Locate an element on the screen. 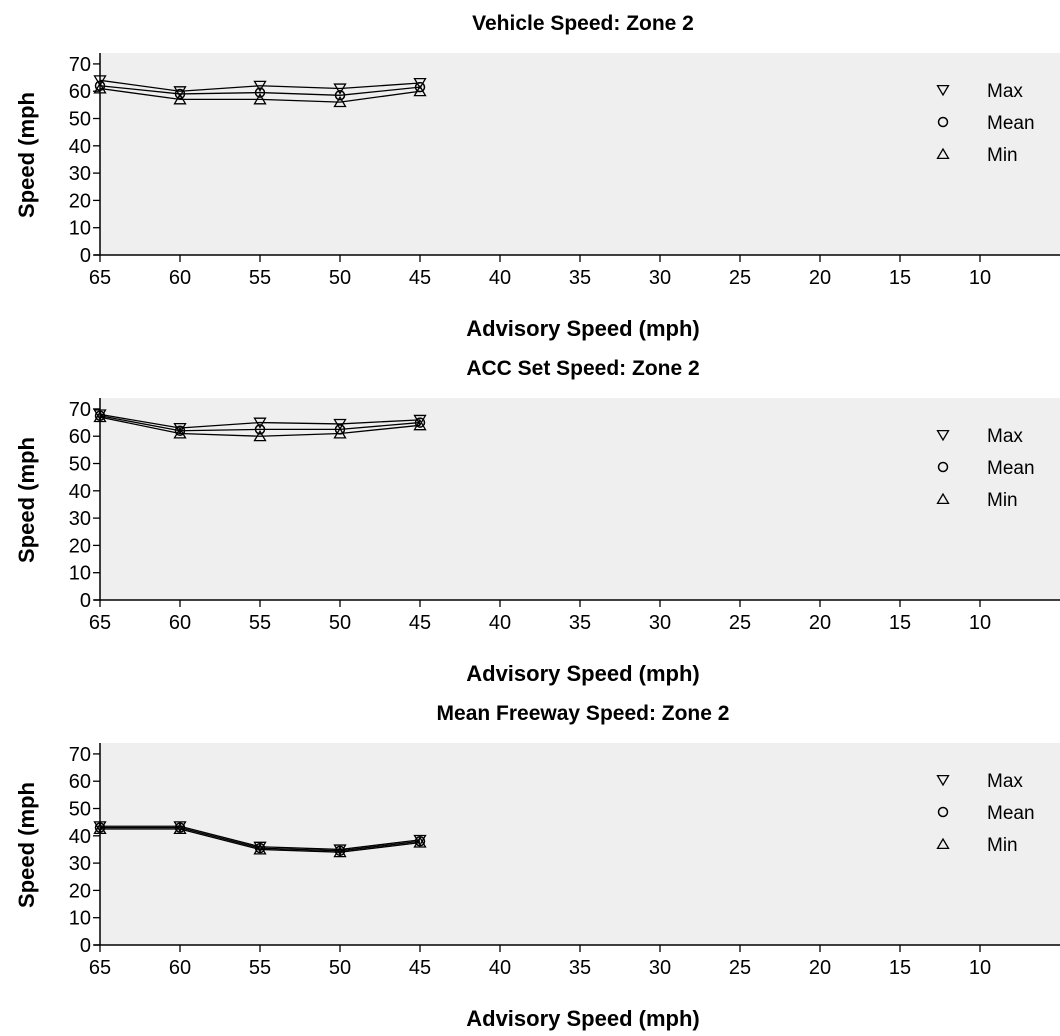 This screenshot has width=1060, height=1036. chart-title: ACC Set Speed: Zone 2 is located at coordinates (582, 368).